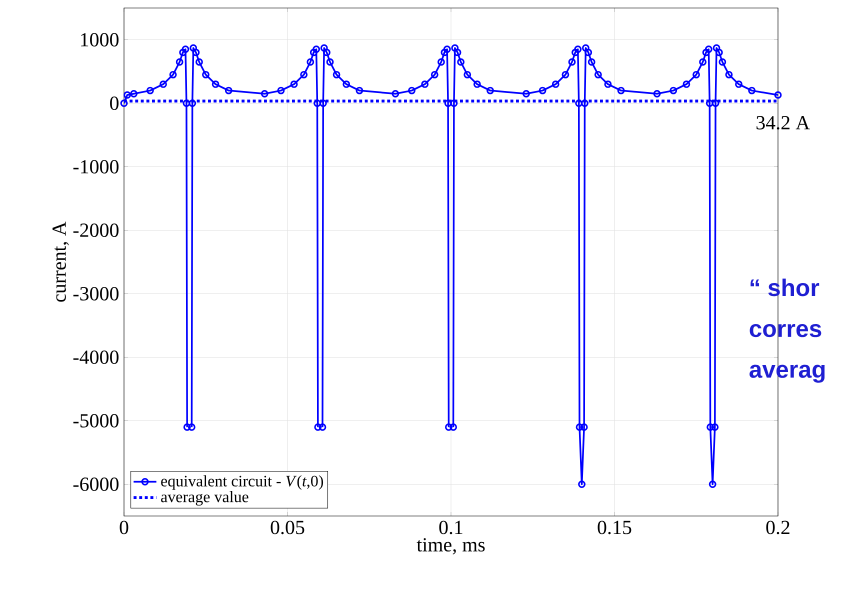  What do you see at coordinates (96, 230) in the screenshot?
I see `y-tick-label: -2000` at bounding box center [96, 230].